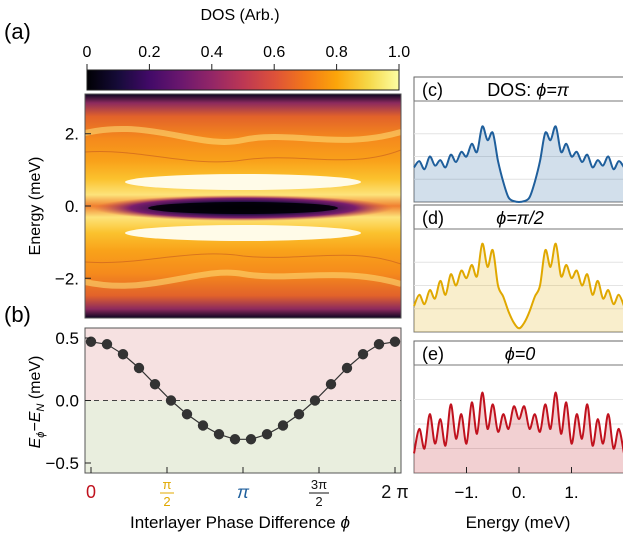 The image size is (623, 533). I want to click on panel-e-xtick-label: 0., so click(519, 492).